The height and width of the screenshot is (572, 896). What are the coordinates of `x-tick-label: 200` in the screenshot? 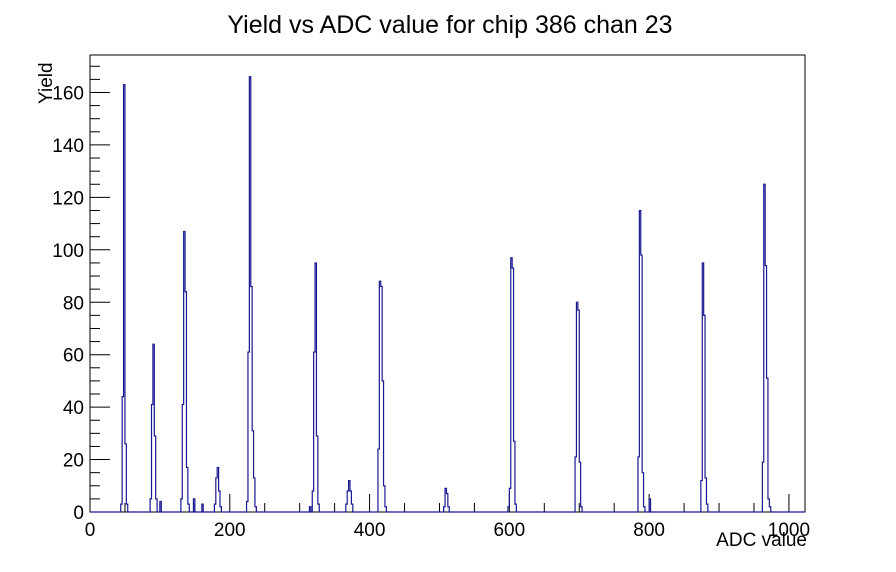 It's located at (230, 530).